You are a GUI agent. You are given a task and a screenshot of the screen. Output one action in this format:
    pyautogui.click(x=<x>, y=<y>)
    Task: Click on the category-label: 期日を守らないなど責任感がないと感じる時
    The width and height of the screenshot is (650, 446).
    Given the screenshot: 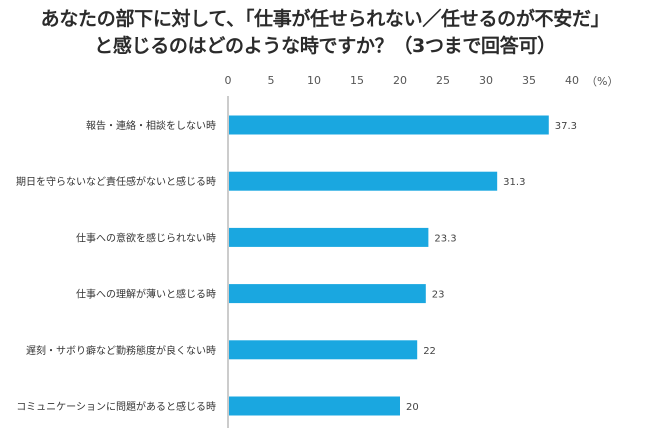 What is the action you would take?
    pyautogui.click(x=116, y=181)
    